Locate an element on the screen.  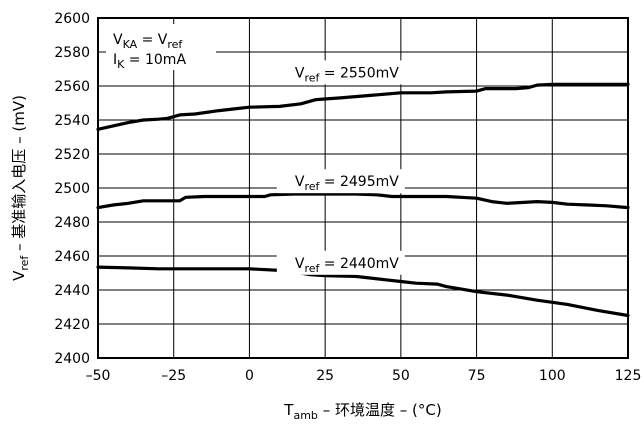
y-tick-label: 2560 is located at coordinates (72, 87).